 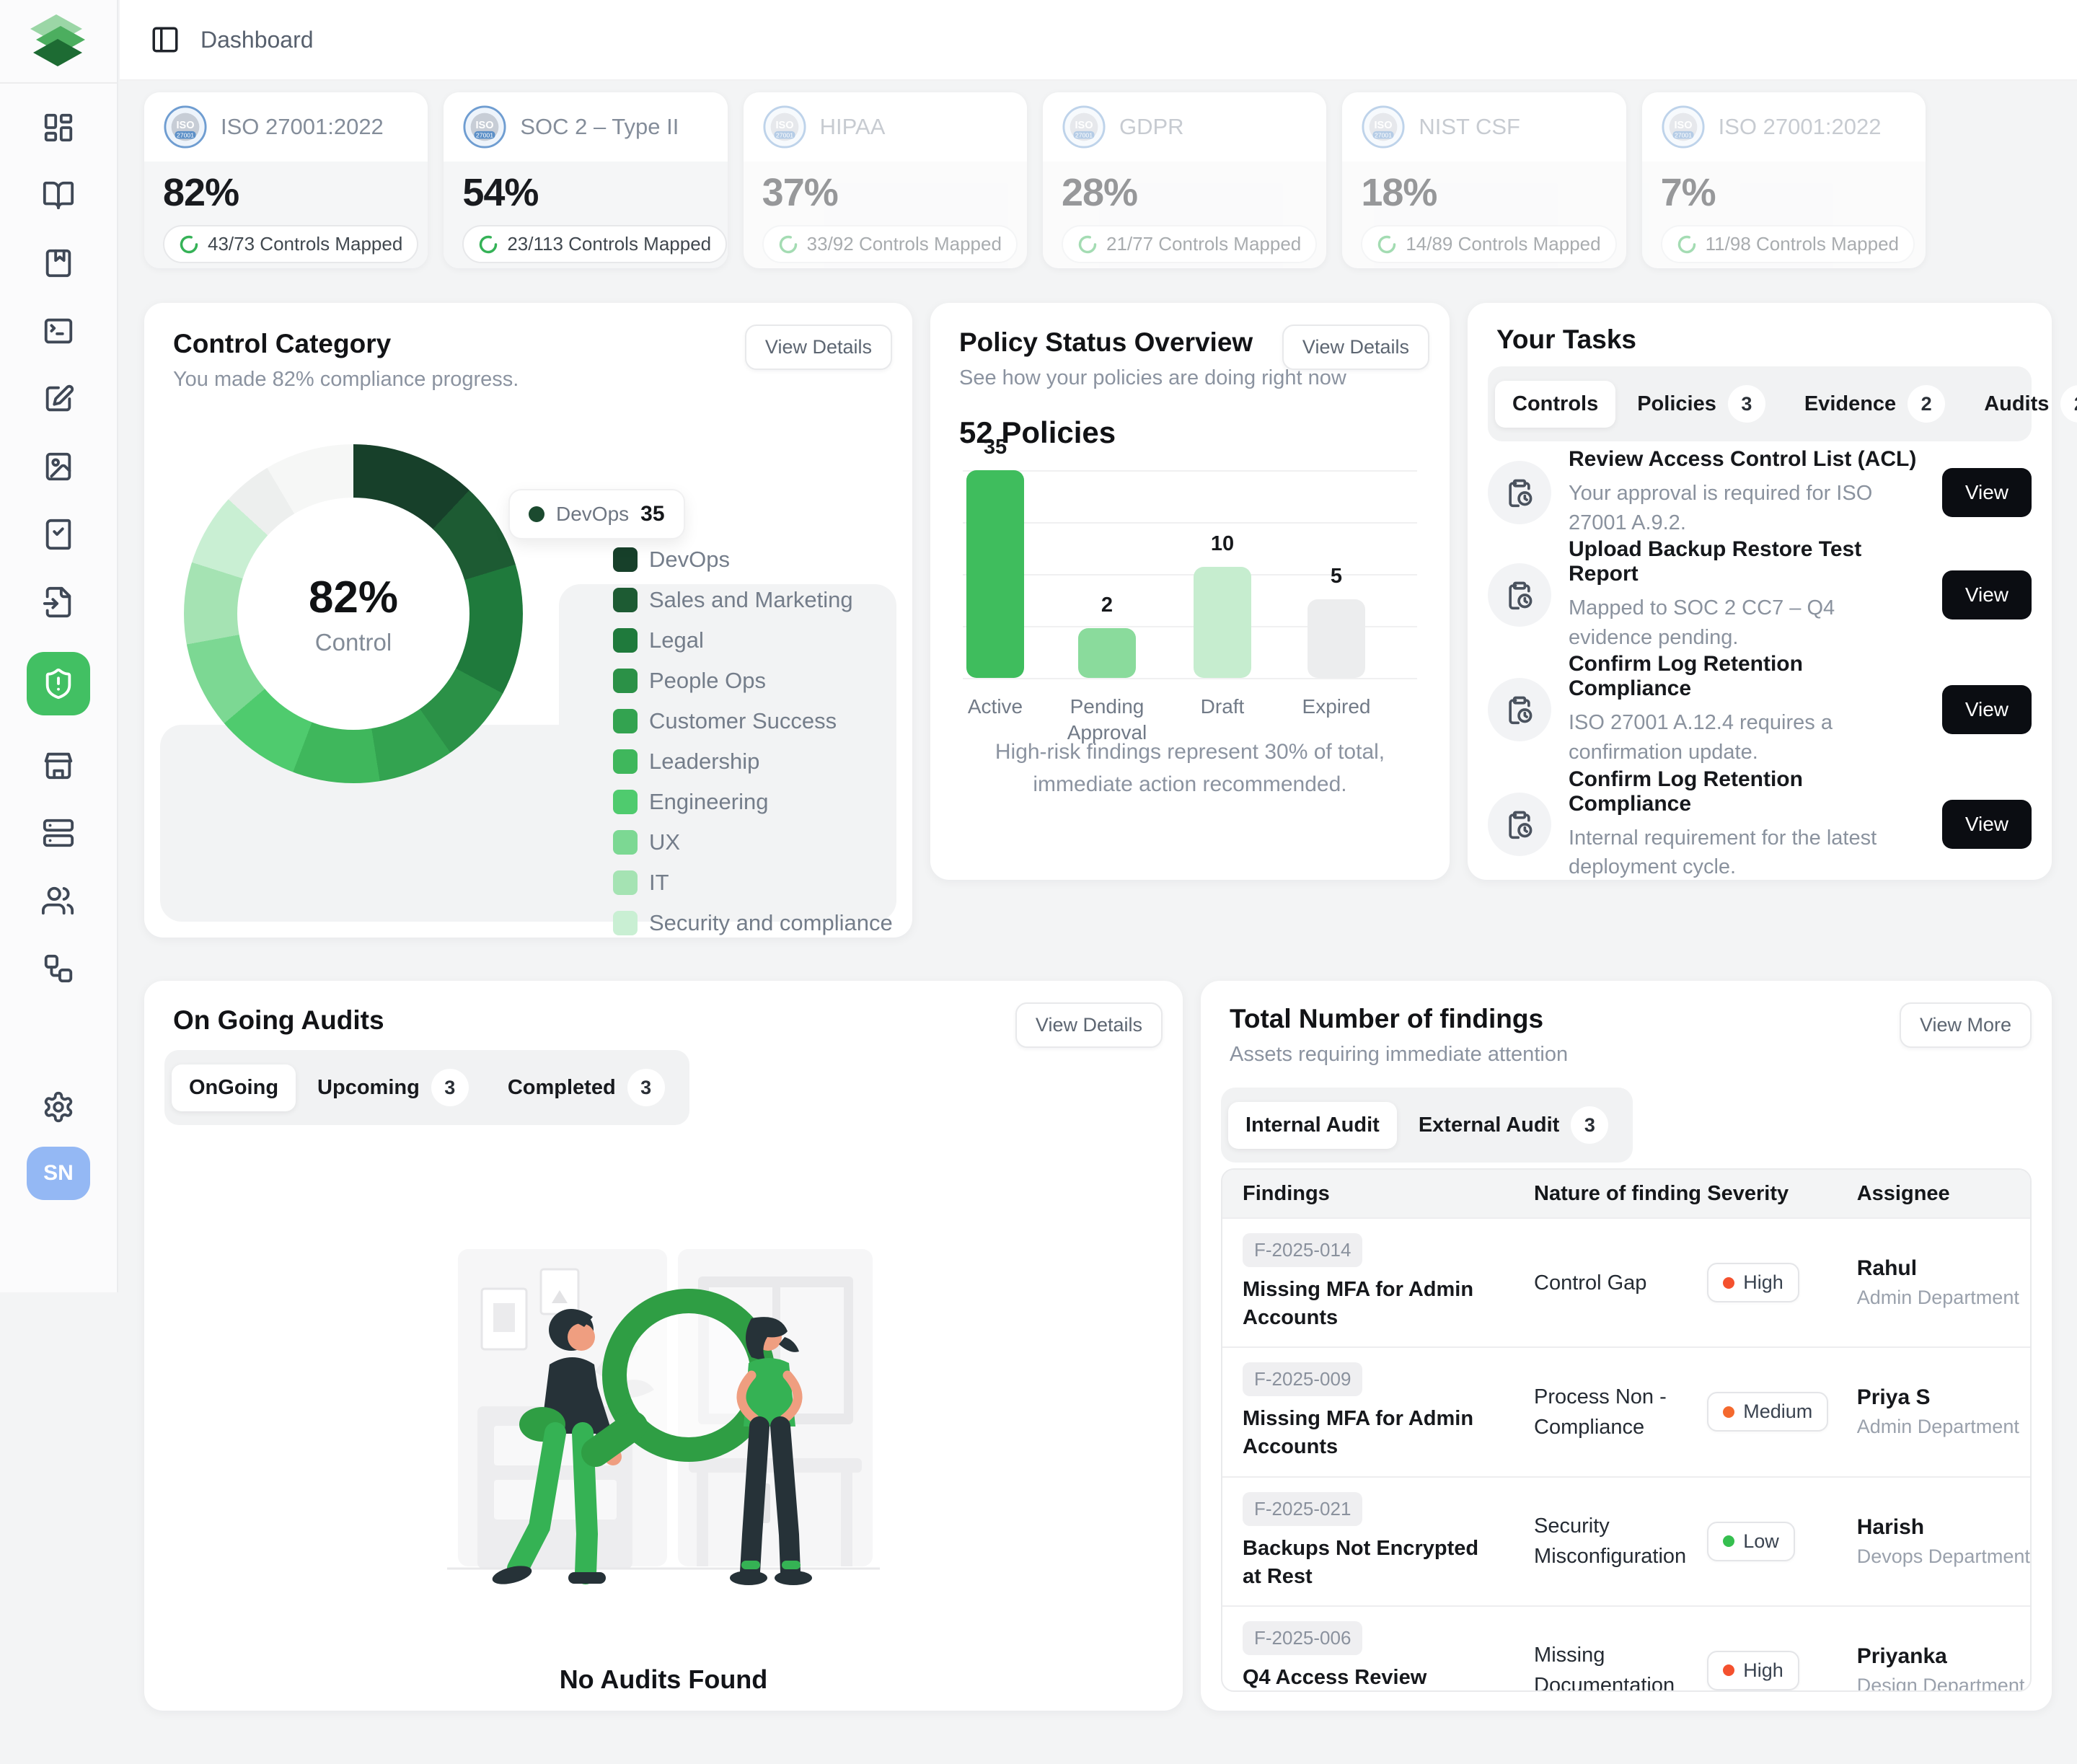 What do you see at coordinates (257, 39) in the screenshot?
I see `page-title: Dashboard` at bounding box center [257, 39].